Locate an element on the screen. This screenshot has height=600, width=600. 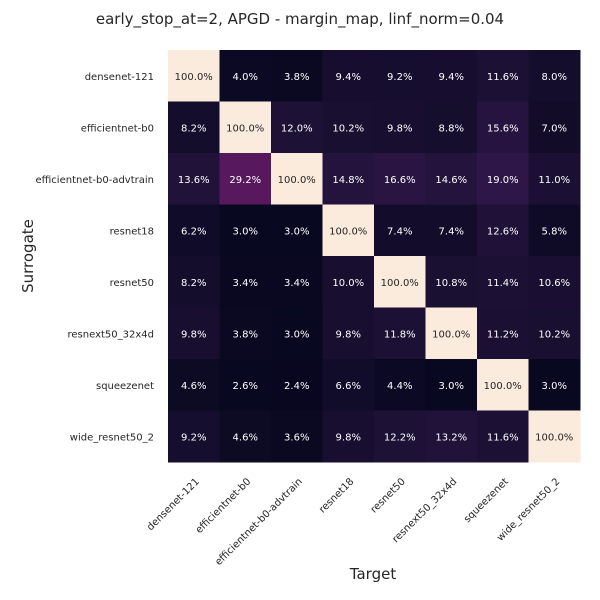
x-tick-label: efficientnet-b0 is located at coordinates (224, 506).